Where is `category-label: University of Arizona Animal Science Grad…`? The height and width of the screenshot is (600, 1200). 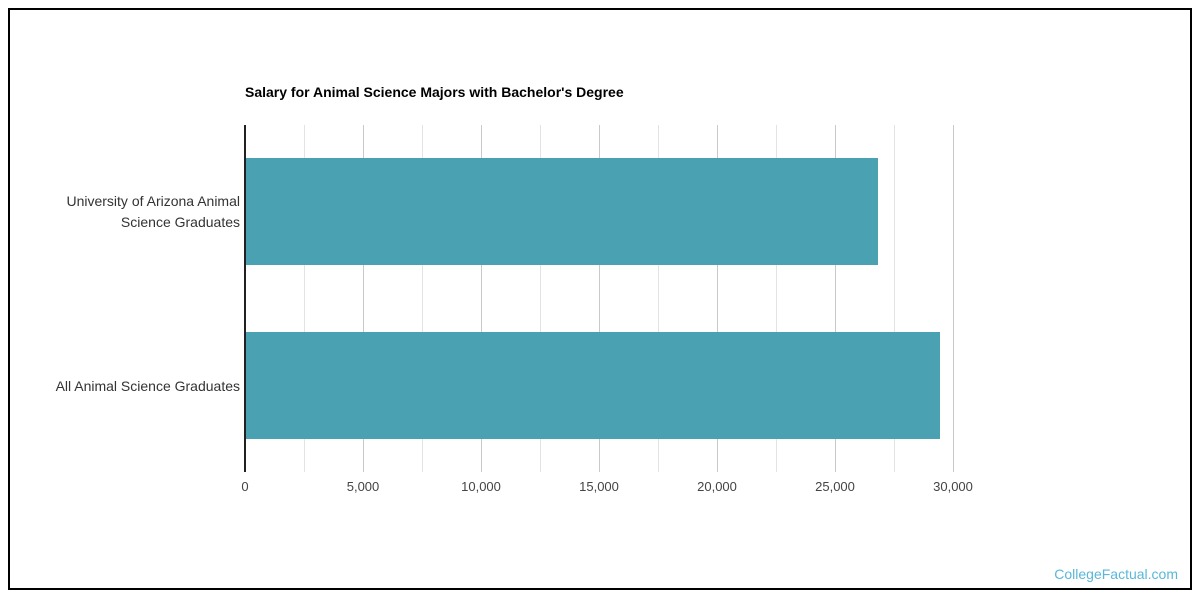 category-label: University of Arizona Animal Science Grad… is located at coordinates (153, 211).